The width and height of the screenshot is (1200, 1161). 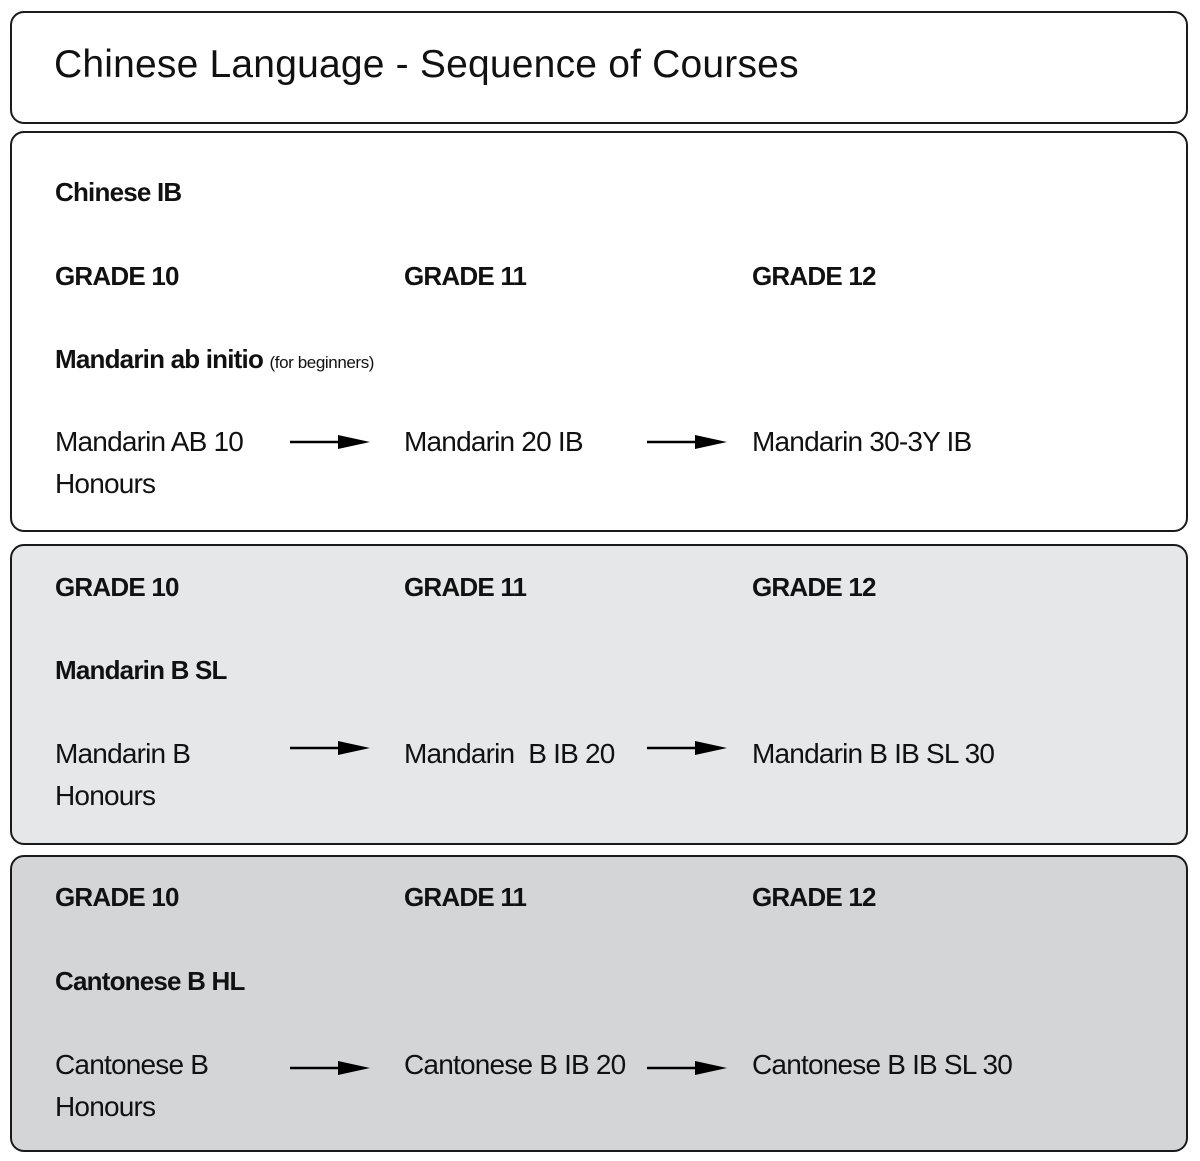 I want to click on program-name: Cantonese B HL, so click(x=150, y=981).